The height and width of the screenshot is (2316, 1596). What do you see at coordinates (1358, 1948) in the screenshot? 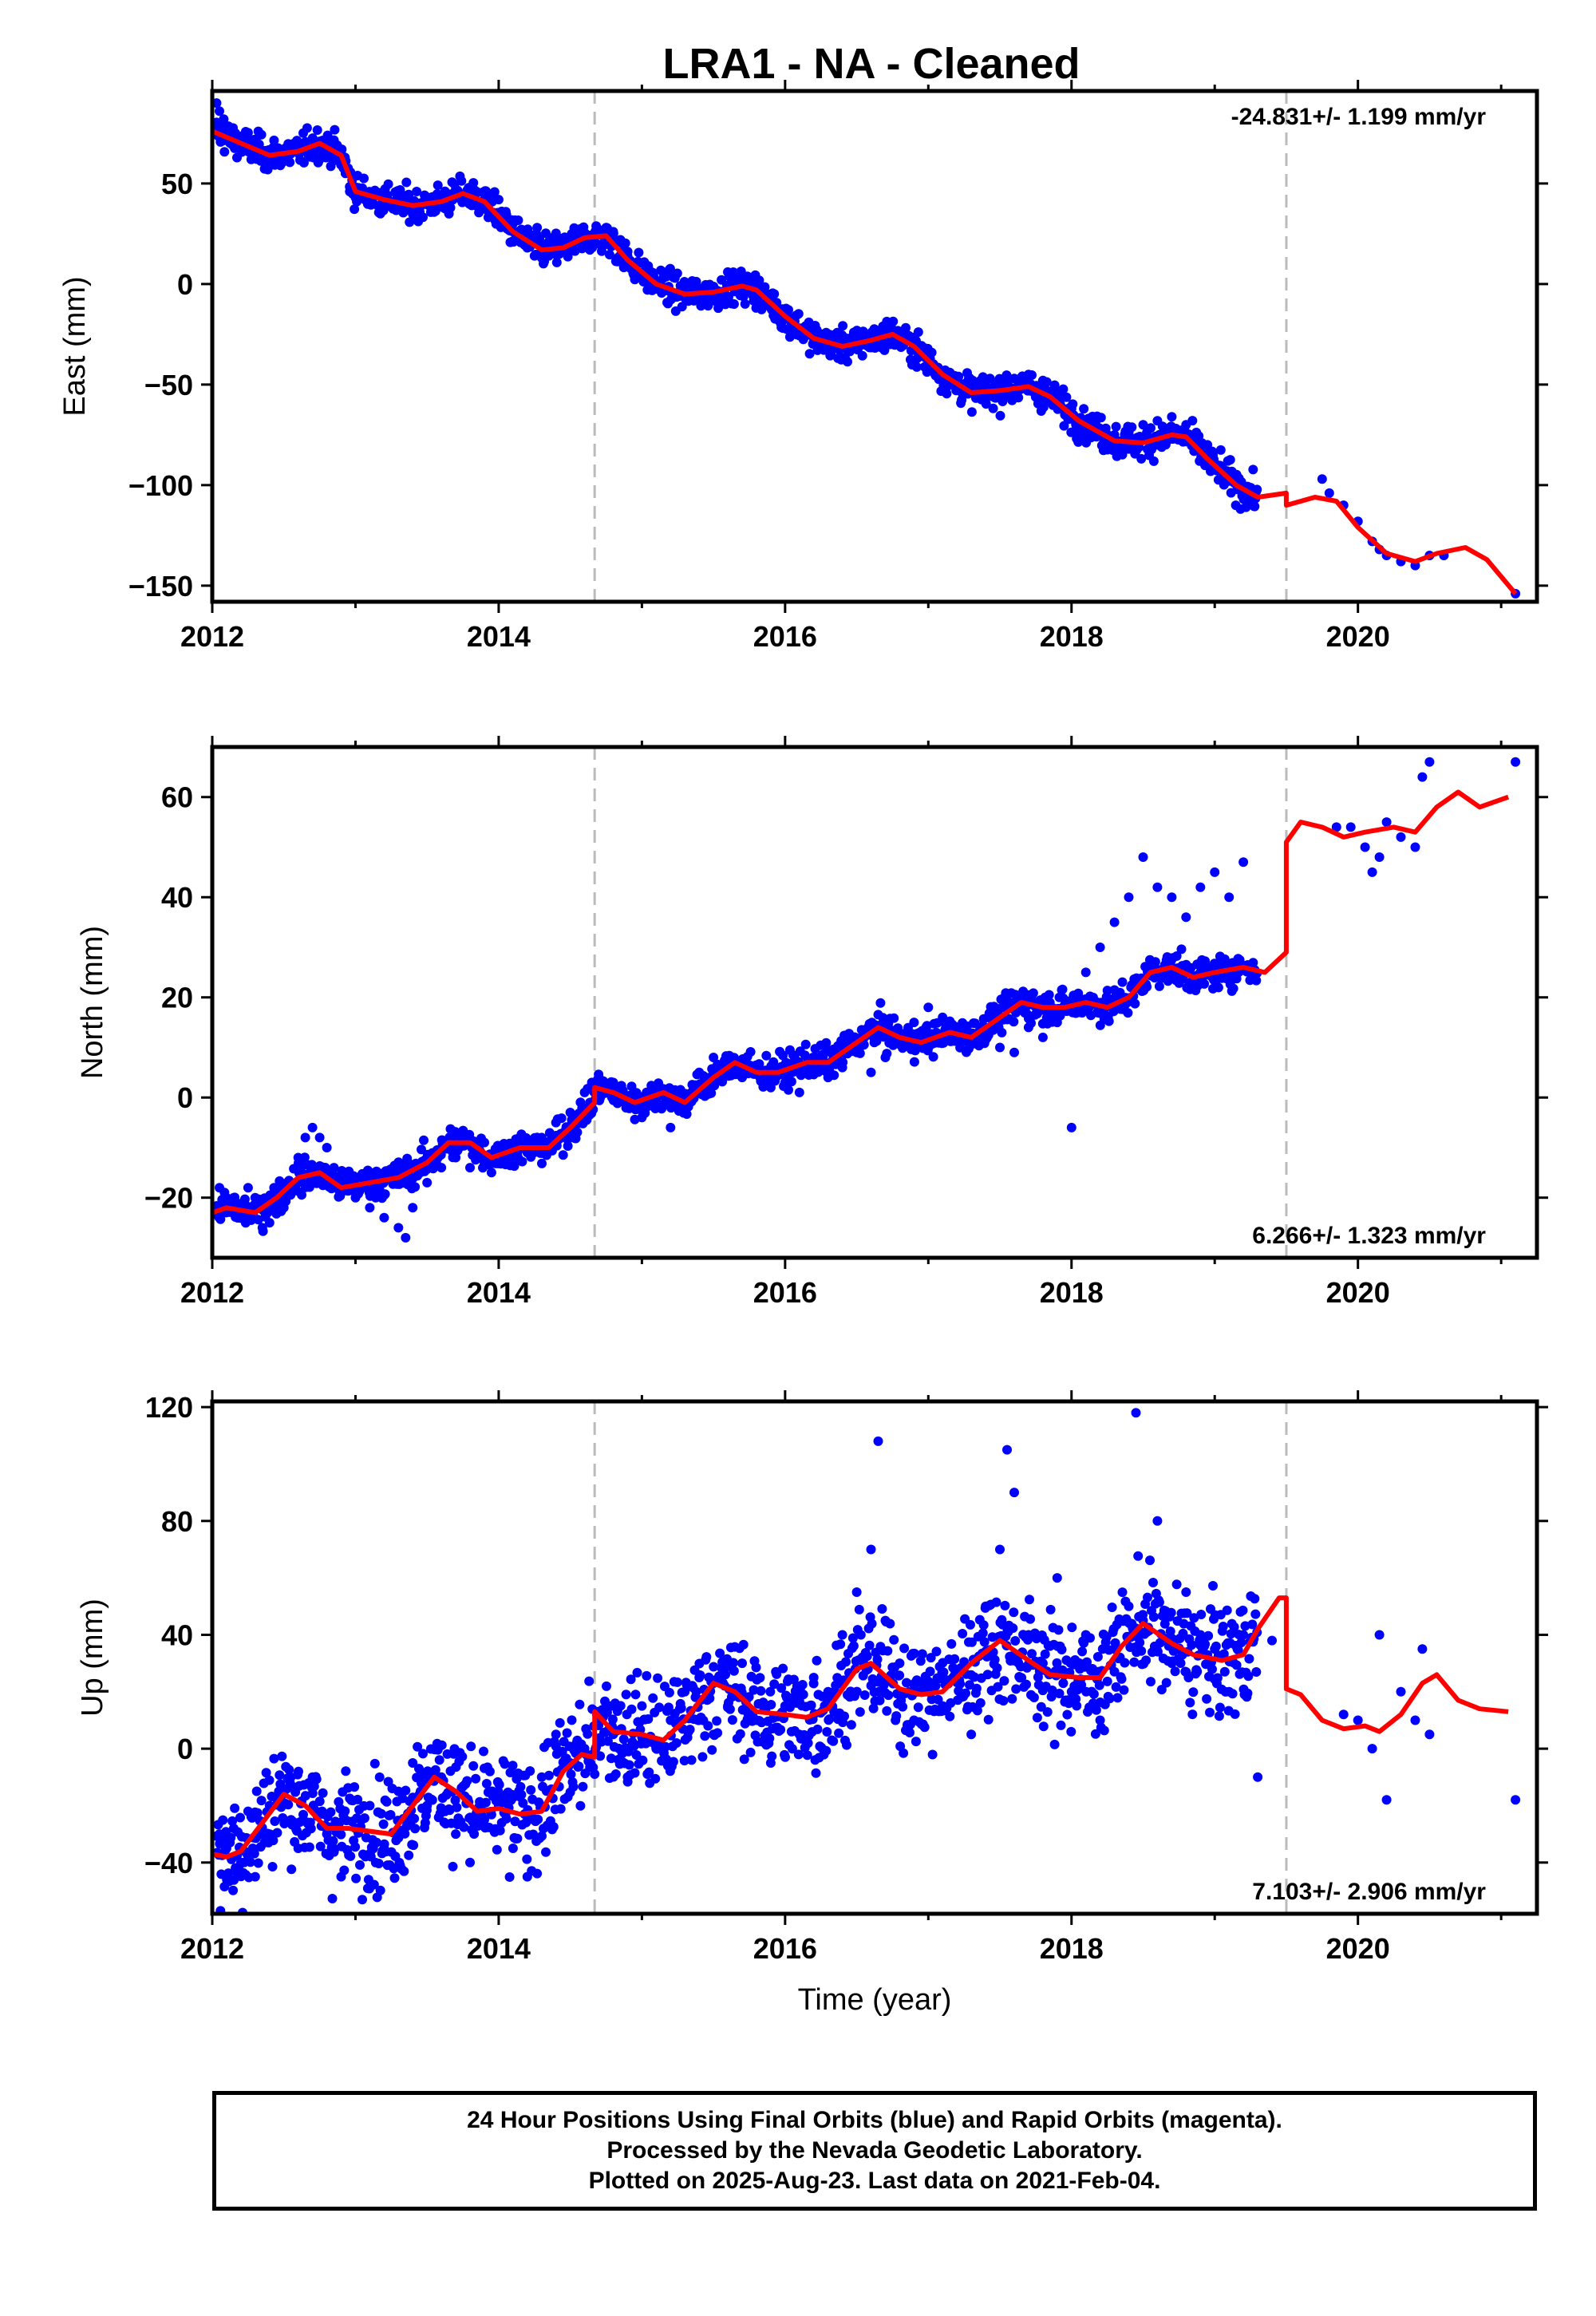
I see `up-x-tick-label: 2020` at bounding box center [1358, 1948].